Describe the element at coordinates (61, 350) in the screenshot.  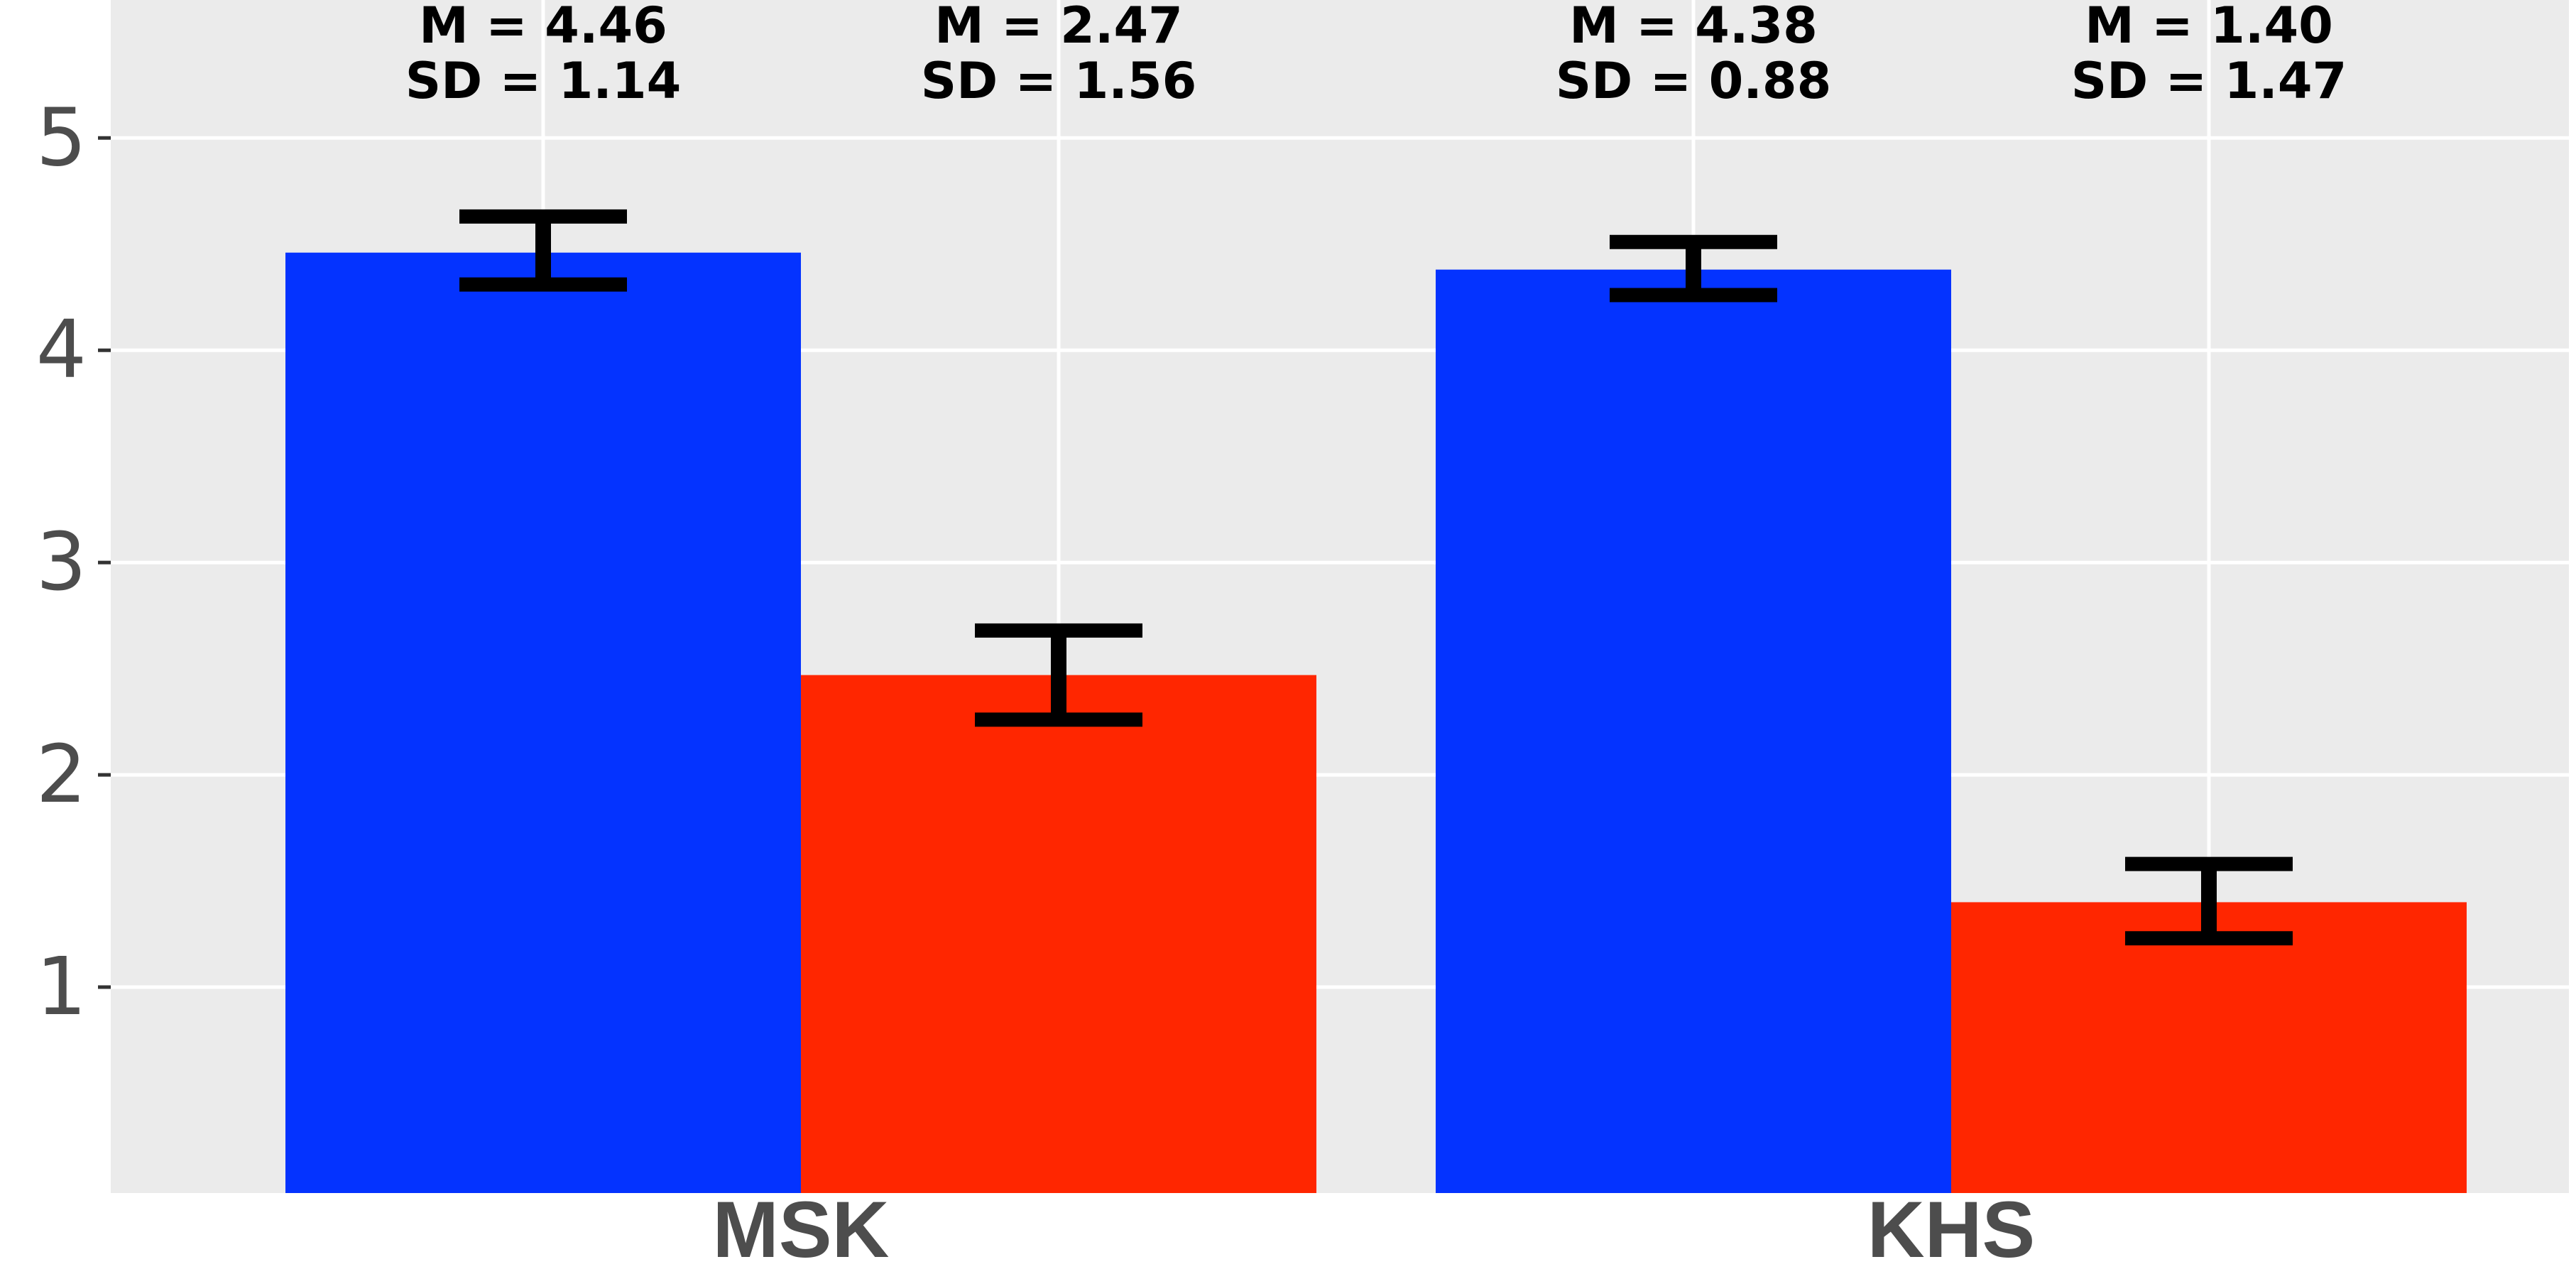
I see `y-tick-label-4: 4` at that location.